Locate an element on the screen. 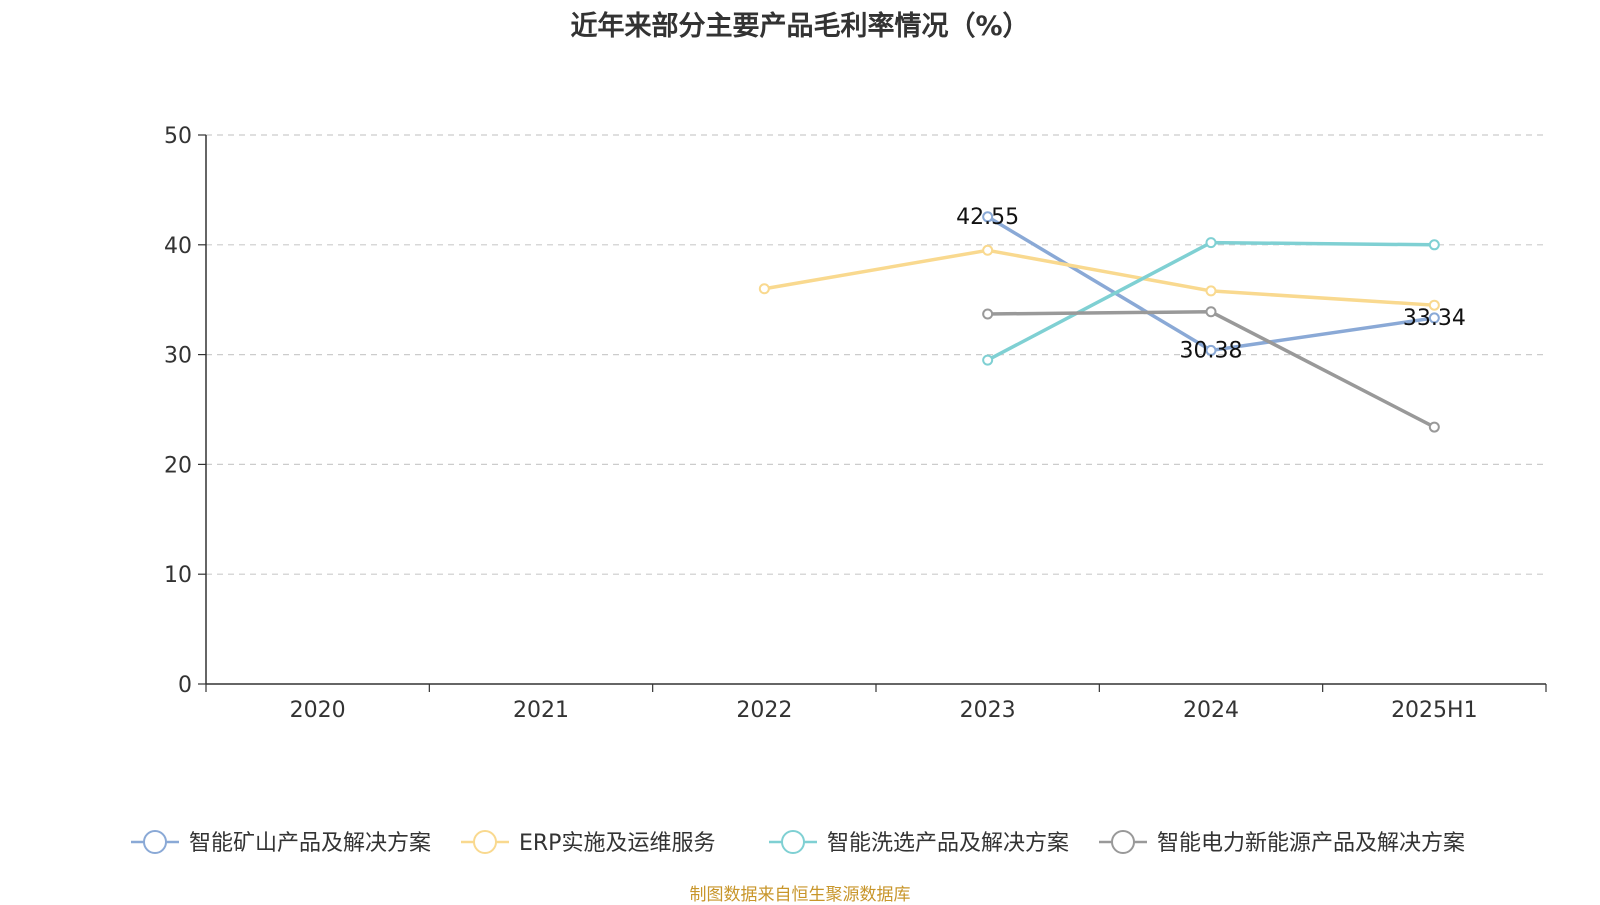 The width and height of the screenshot is (1600, 905). y-tick-label: 40 is located at coordinates (178, 246).